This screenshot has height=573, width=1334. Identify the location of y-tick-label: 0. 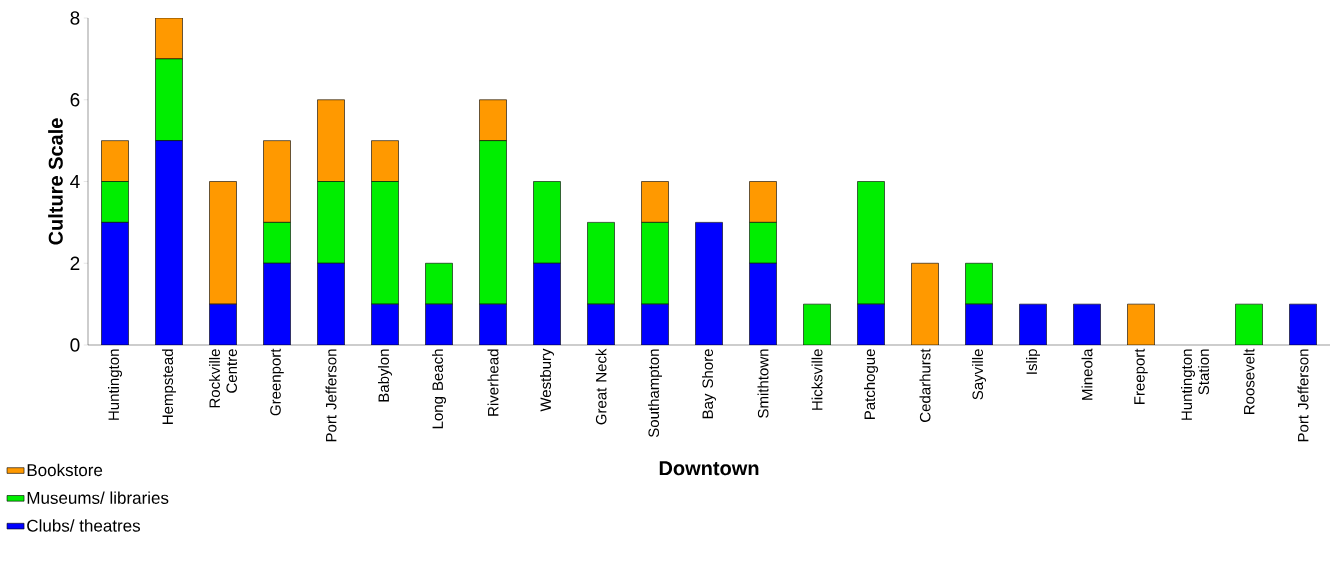
(75, 345).